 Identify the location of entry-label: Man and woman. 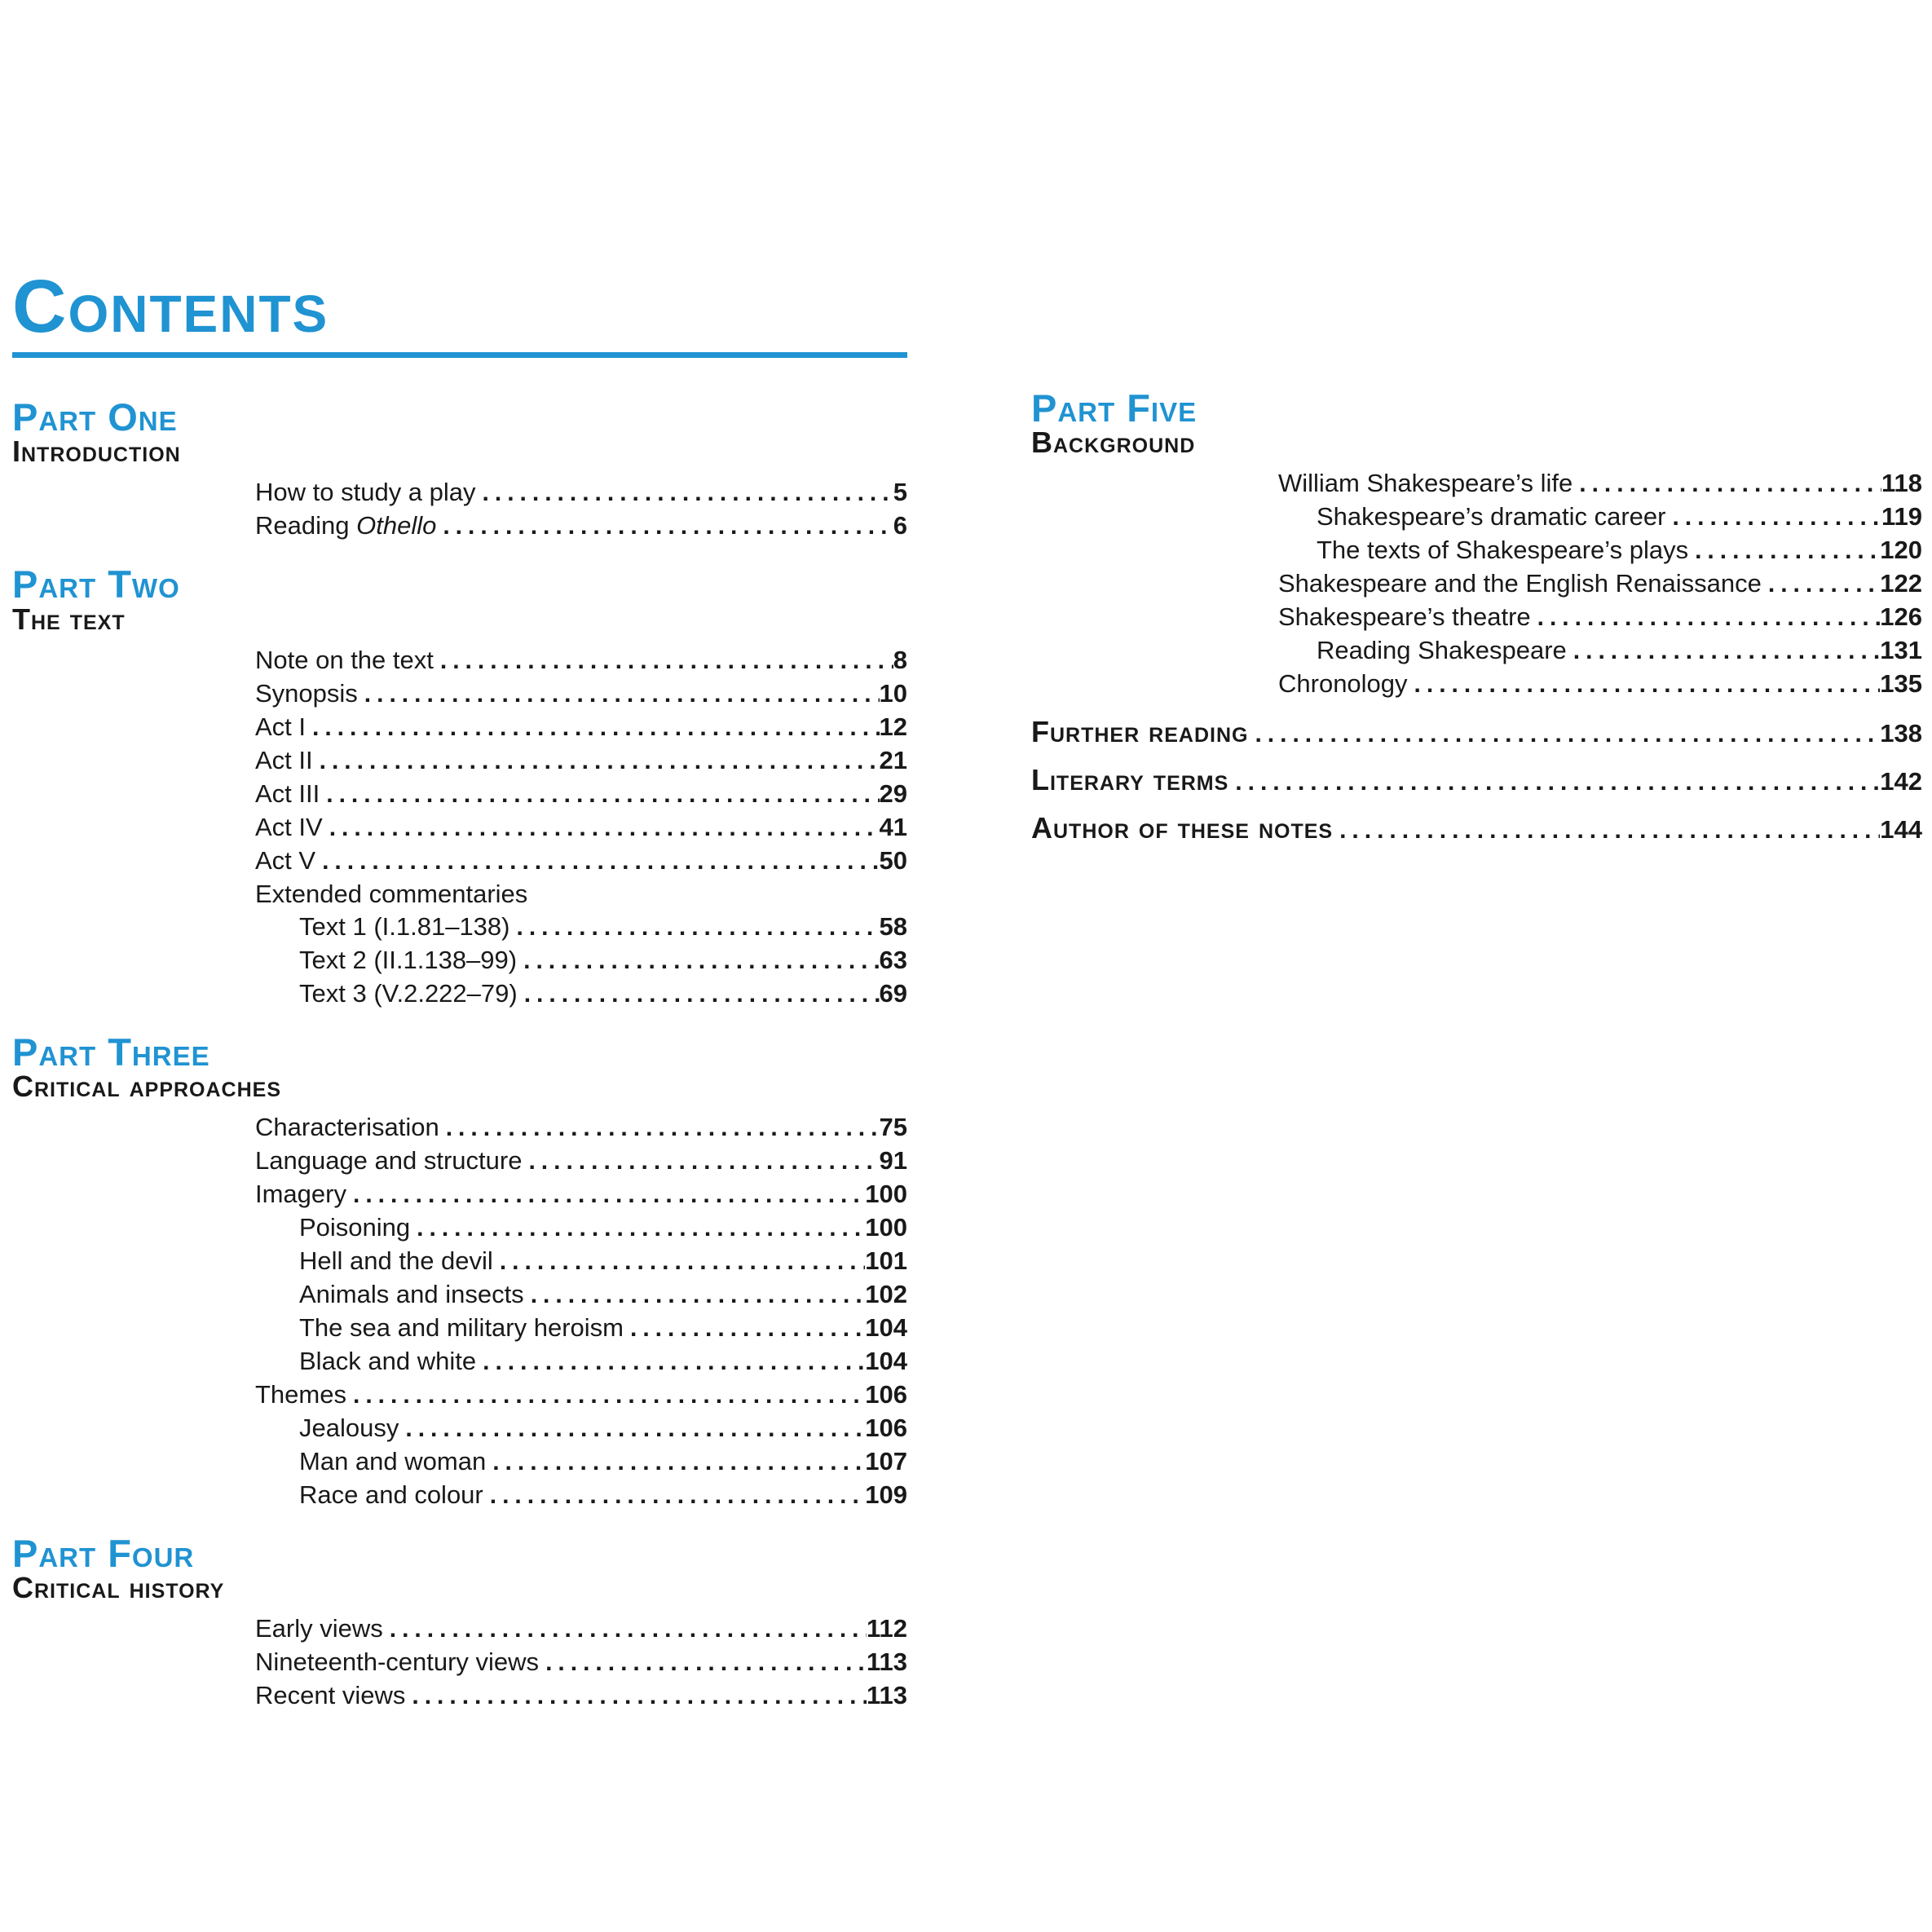
(393, 1461).